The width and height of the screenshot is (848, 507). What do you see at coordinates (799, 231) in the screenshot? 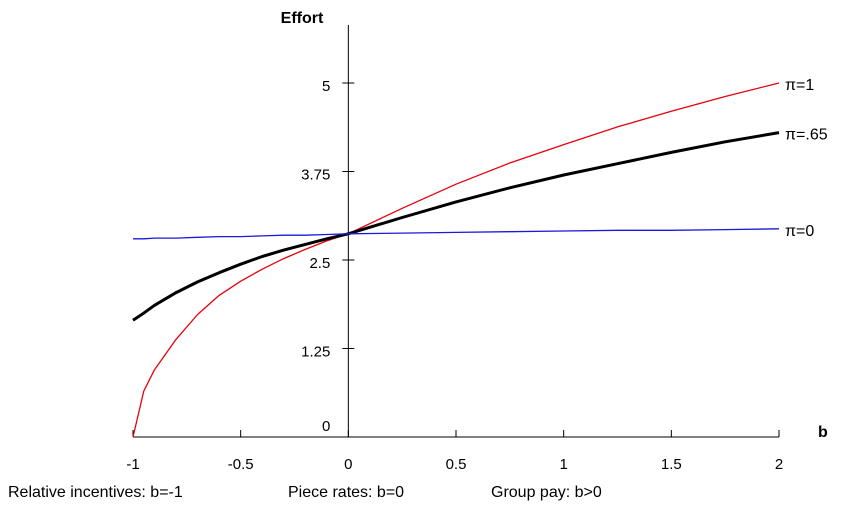
I see `series-label: π=0` at bounding box center [799, 231].